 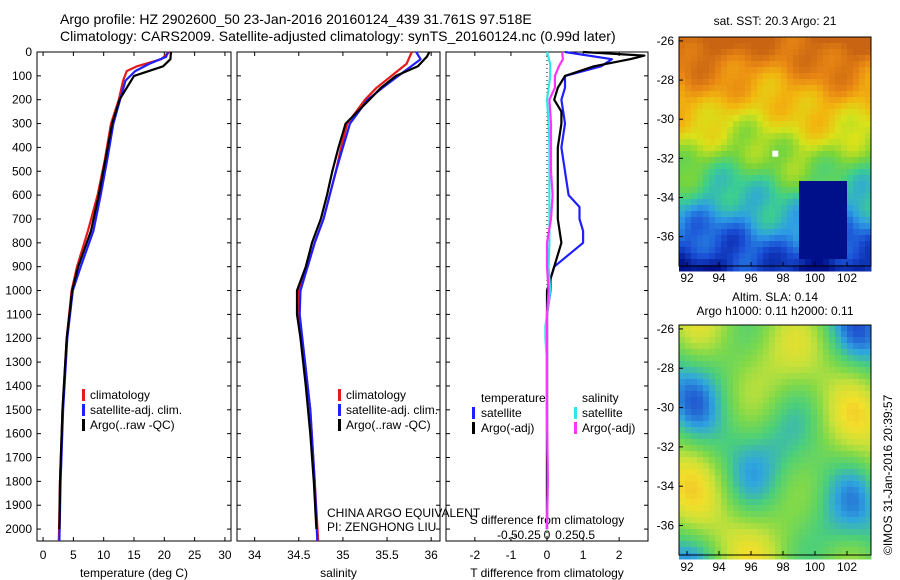 I want to click on x-tick-label: 98, so click(x=783, y=567).